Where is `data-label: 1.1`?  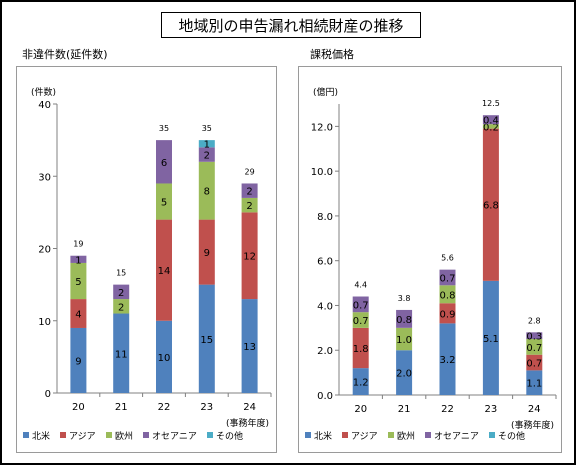
data-label: 1.1 is located at coordinates (534, 384).